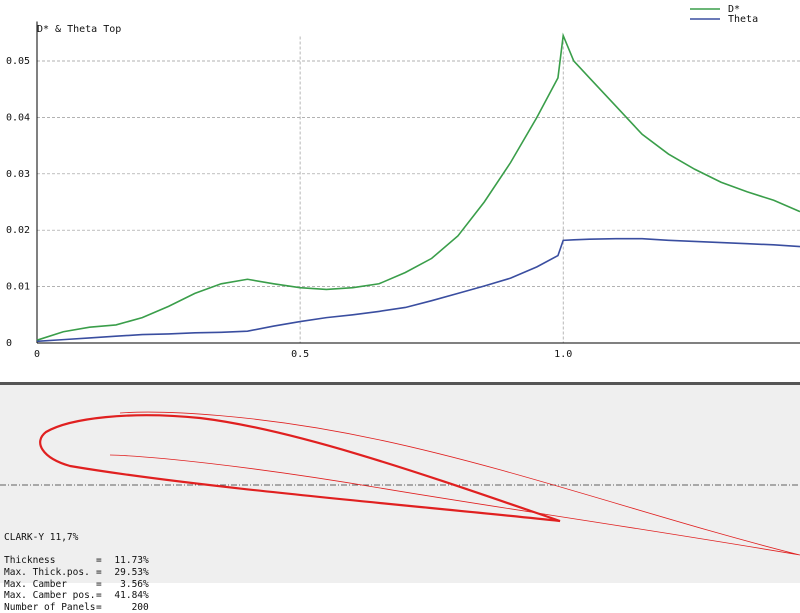  I want to click on legend-label: Theta, so click(743, 19).